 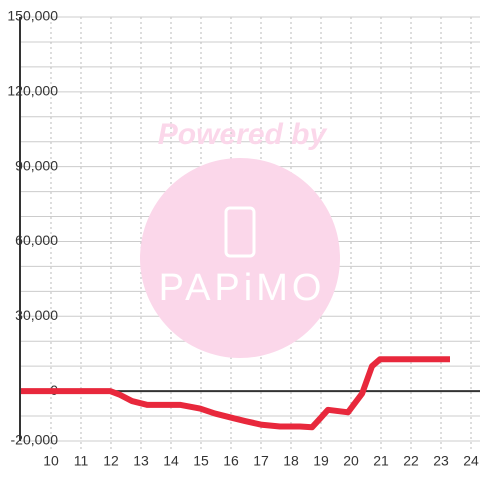 What do you see at coordinates (291, 461) in the screenshot?
I see `x-tick-label: 18` at bounding box center [291, 461].